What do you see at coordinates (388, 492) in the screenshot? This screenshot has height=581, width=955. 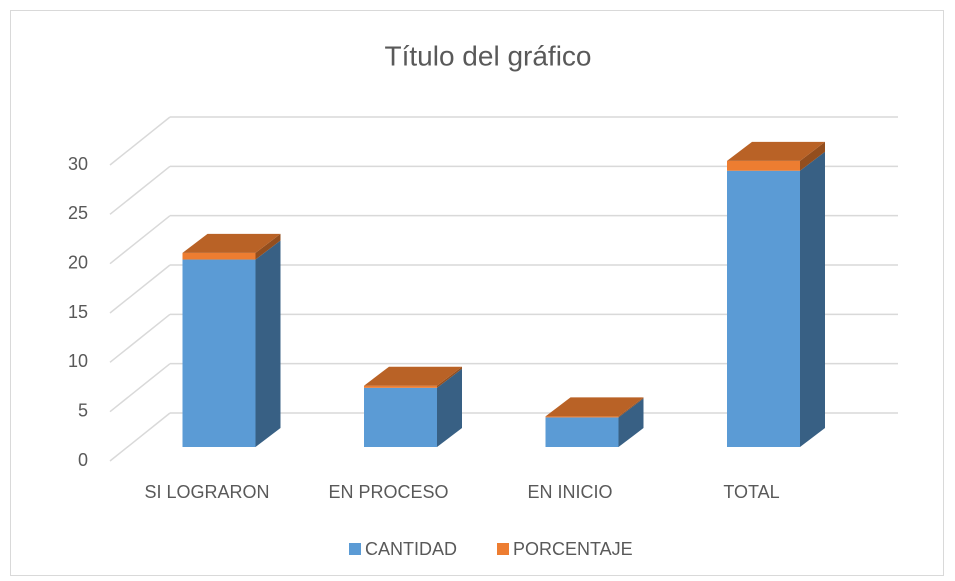 I see `x-tick-label: EN PROCESO` at bounding box center [388, 492].